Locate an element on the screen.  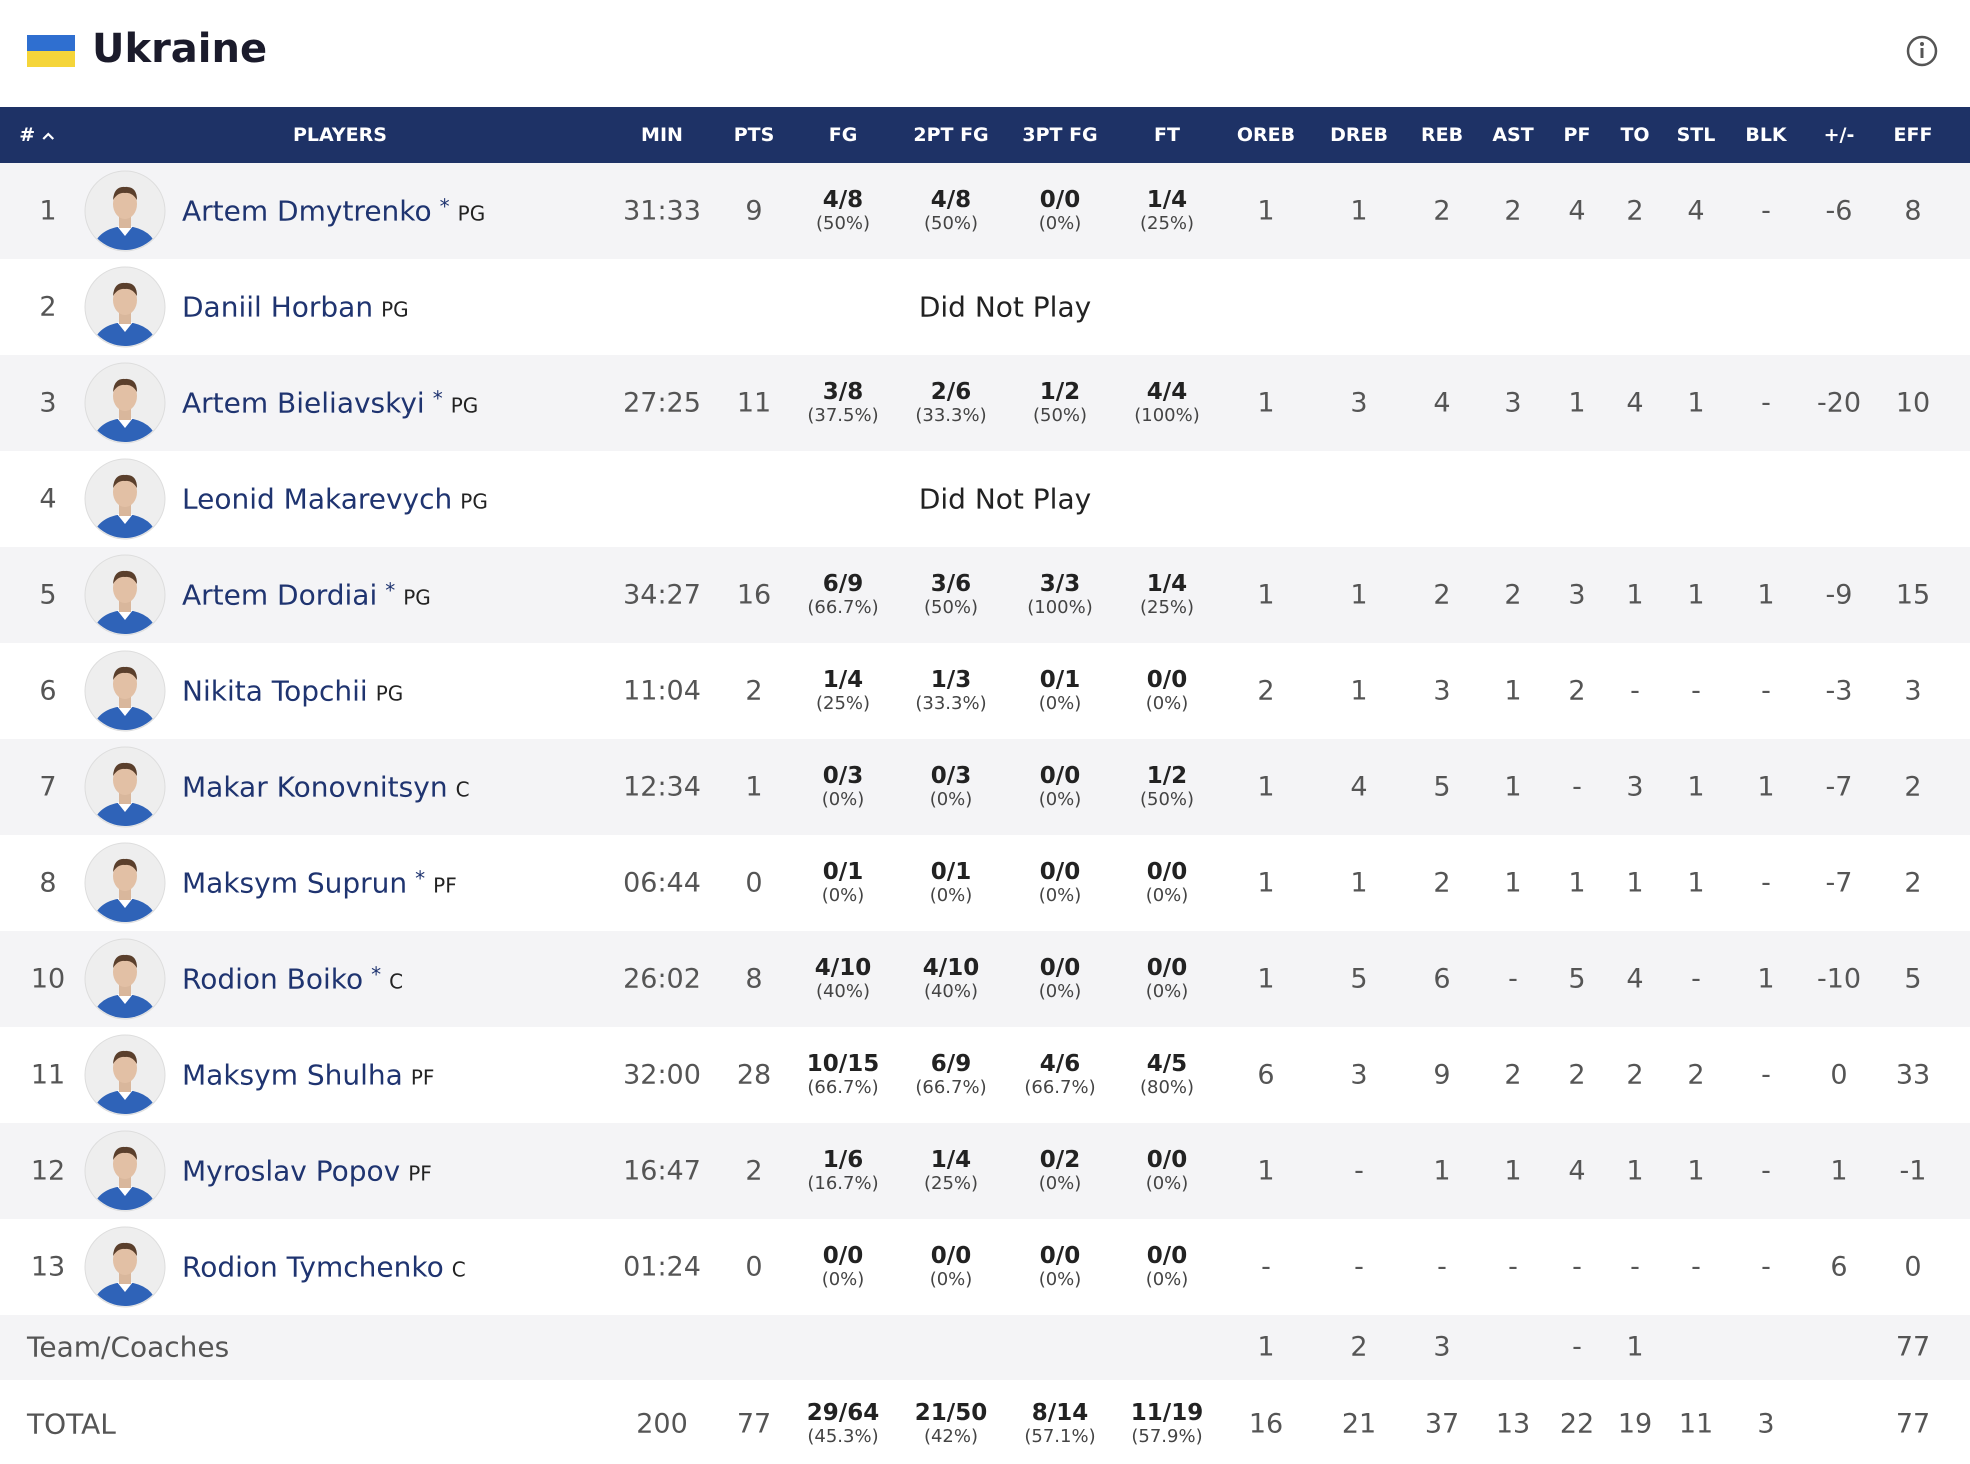
shooting-cell: 4/5 (80%) is located at coordinates (1167, 1075).